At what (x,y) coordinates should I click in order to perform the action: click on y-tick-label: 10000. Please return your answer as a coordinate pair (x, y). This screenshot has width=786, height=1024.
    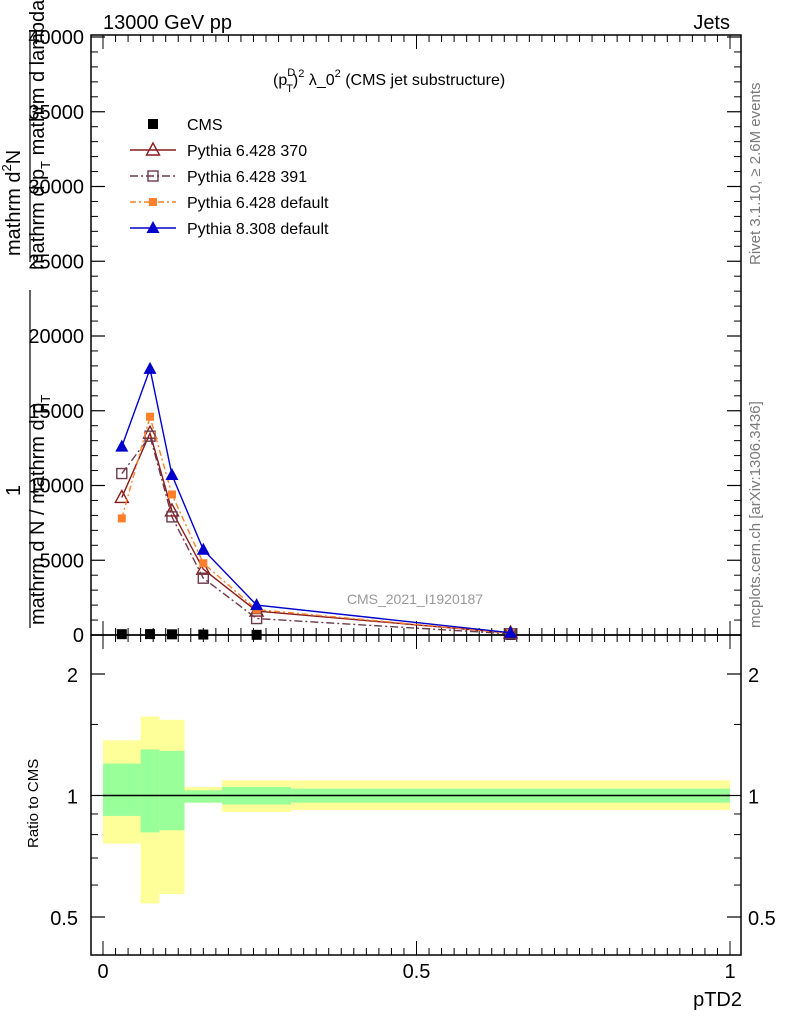
    Looking at the image, I should click on (56, 487).